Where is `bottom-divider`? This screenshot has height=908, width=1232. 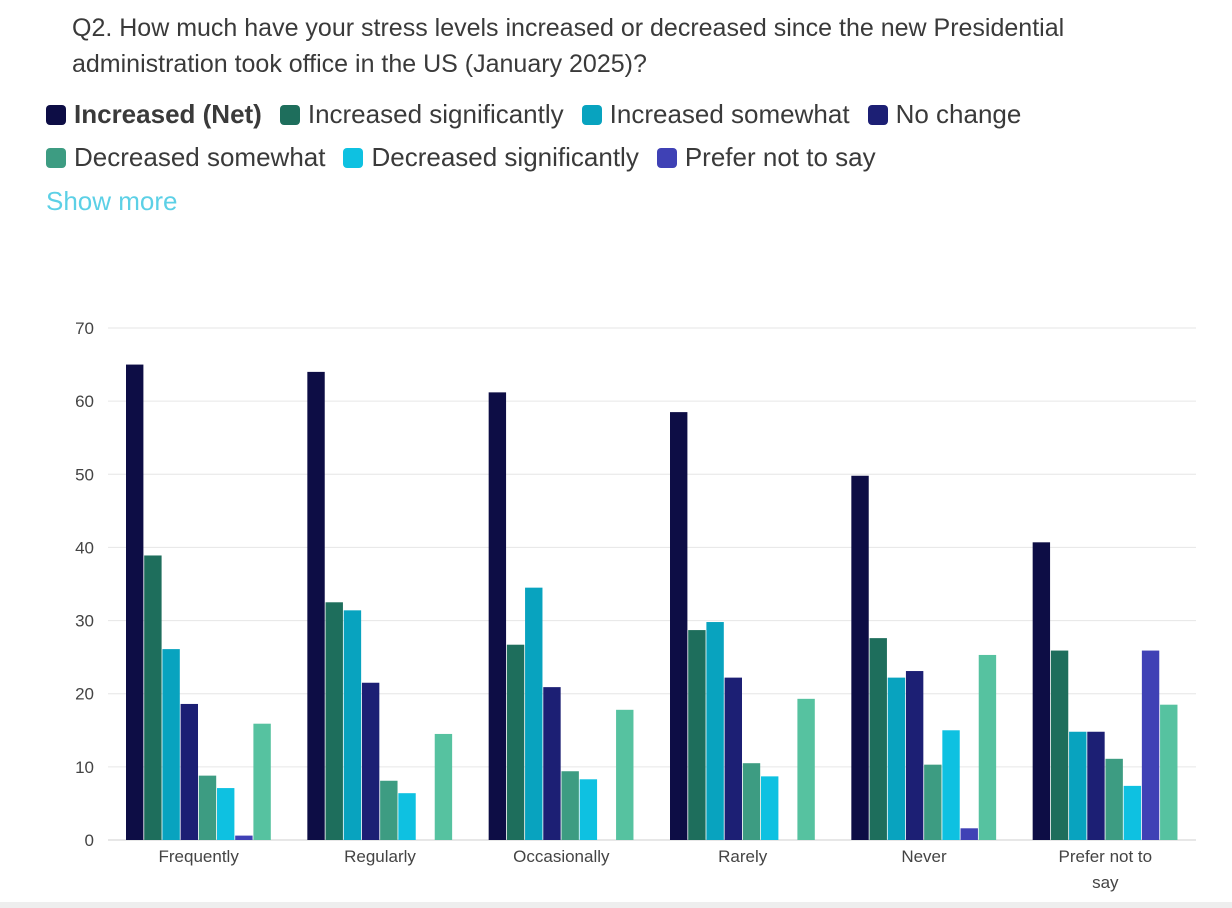 bottom-divider is located at coordinates (616, 905).